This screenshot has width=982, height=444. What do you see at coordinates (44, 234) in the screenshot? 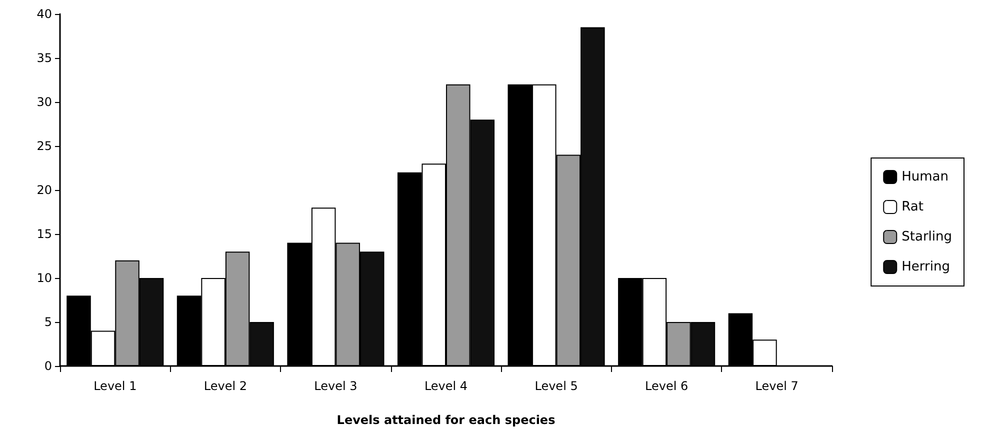
I see `y-tick-label: 15` at bounding box center [44, 234].